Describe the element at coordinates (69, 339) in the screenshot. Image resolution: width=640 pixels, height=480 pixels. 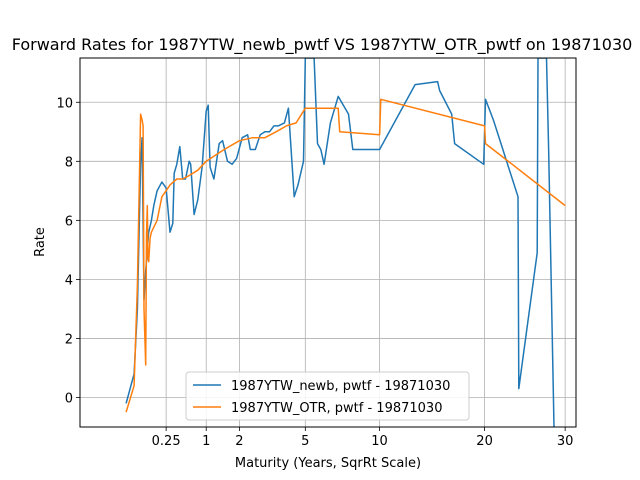
I see `y-tick-label: 2` at that location.